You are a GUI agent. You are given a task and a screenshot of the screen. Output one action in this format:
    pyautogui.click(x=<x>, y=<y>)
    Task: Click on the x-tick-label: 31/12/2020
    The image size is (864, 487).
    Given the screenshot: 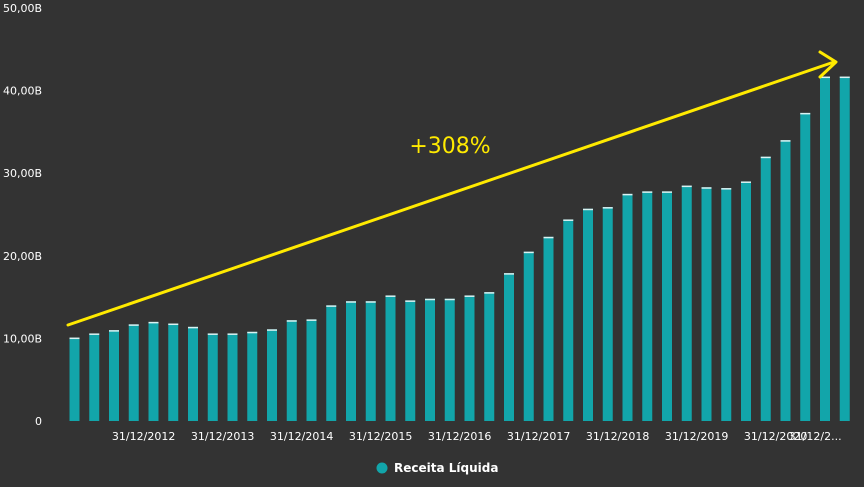 What is the action you would take?
    pyautogui.click(x=775, y=436)
    